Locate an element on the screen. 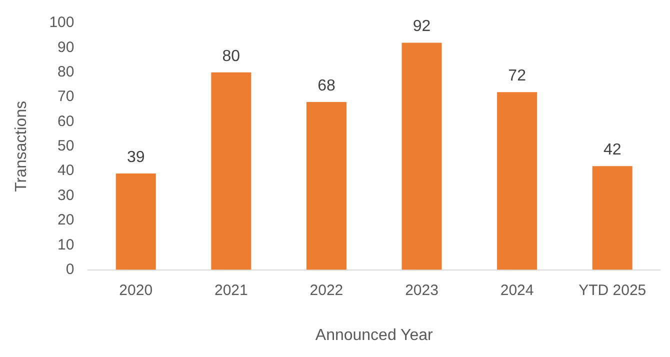  x-tick-label: 2024 is located at coordinates (517, 290).